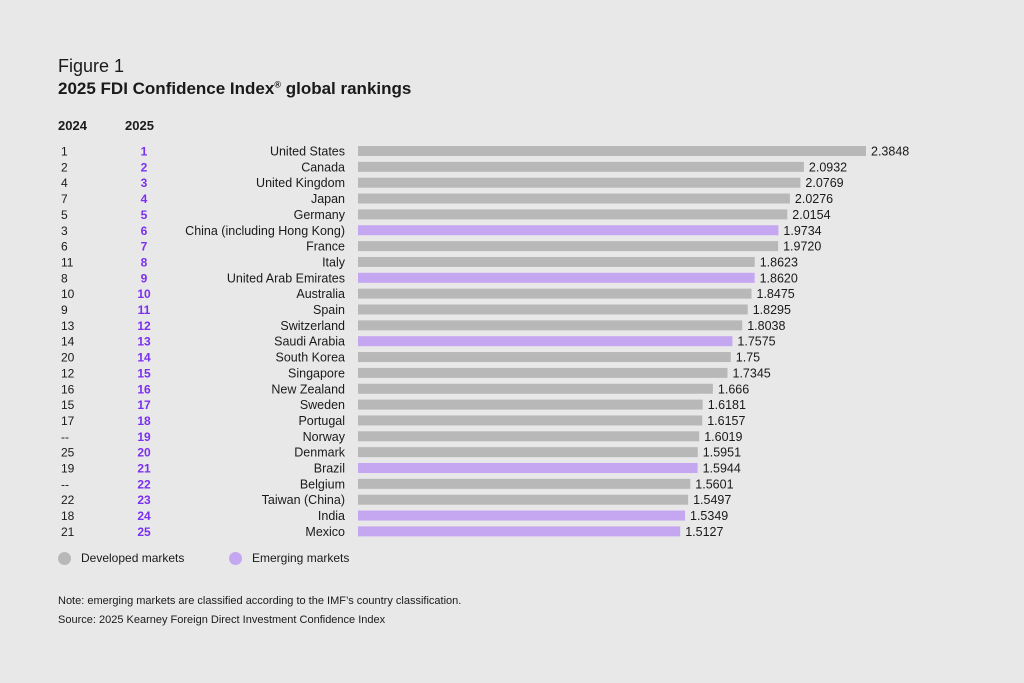  What do you see at coordinates (139, 125) in the screenshot?
I see `column-header-2025: 2025` at bounding box center [139, 125].